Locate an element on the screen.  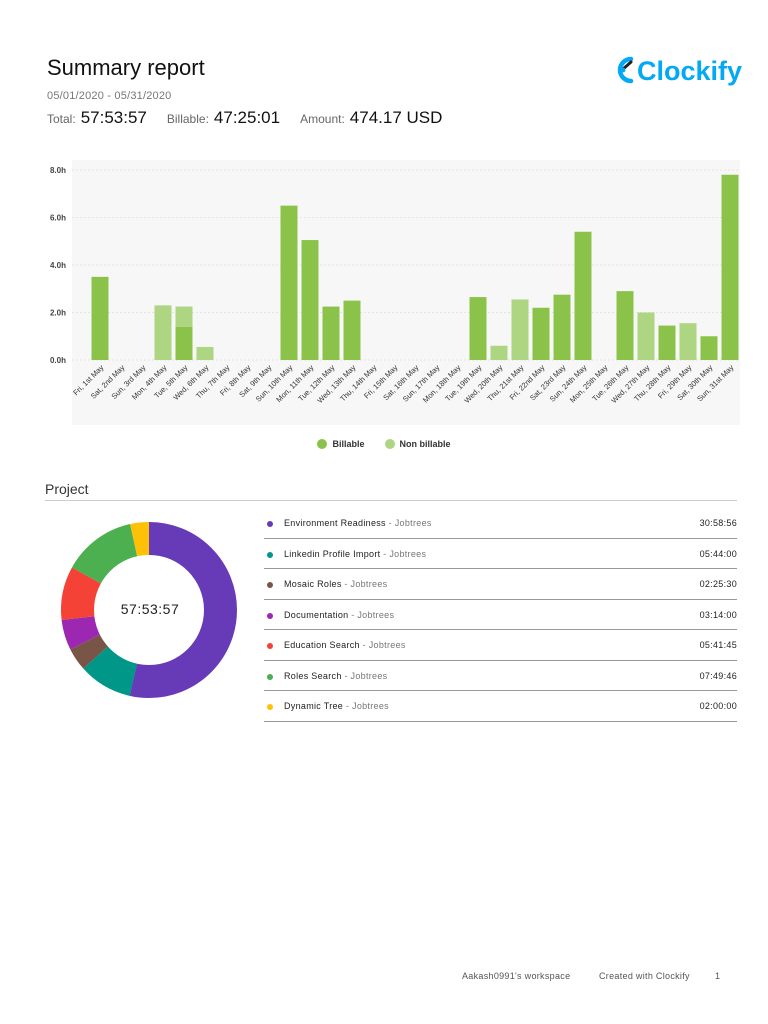
project-name: Environment Readiness is located at coordinates (335, 523).